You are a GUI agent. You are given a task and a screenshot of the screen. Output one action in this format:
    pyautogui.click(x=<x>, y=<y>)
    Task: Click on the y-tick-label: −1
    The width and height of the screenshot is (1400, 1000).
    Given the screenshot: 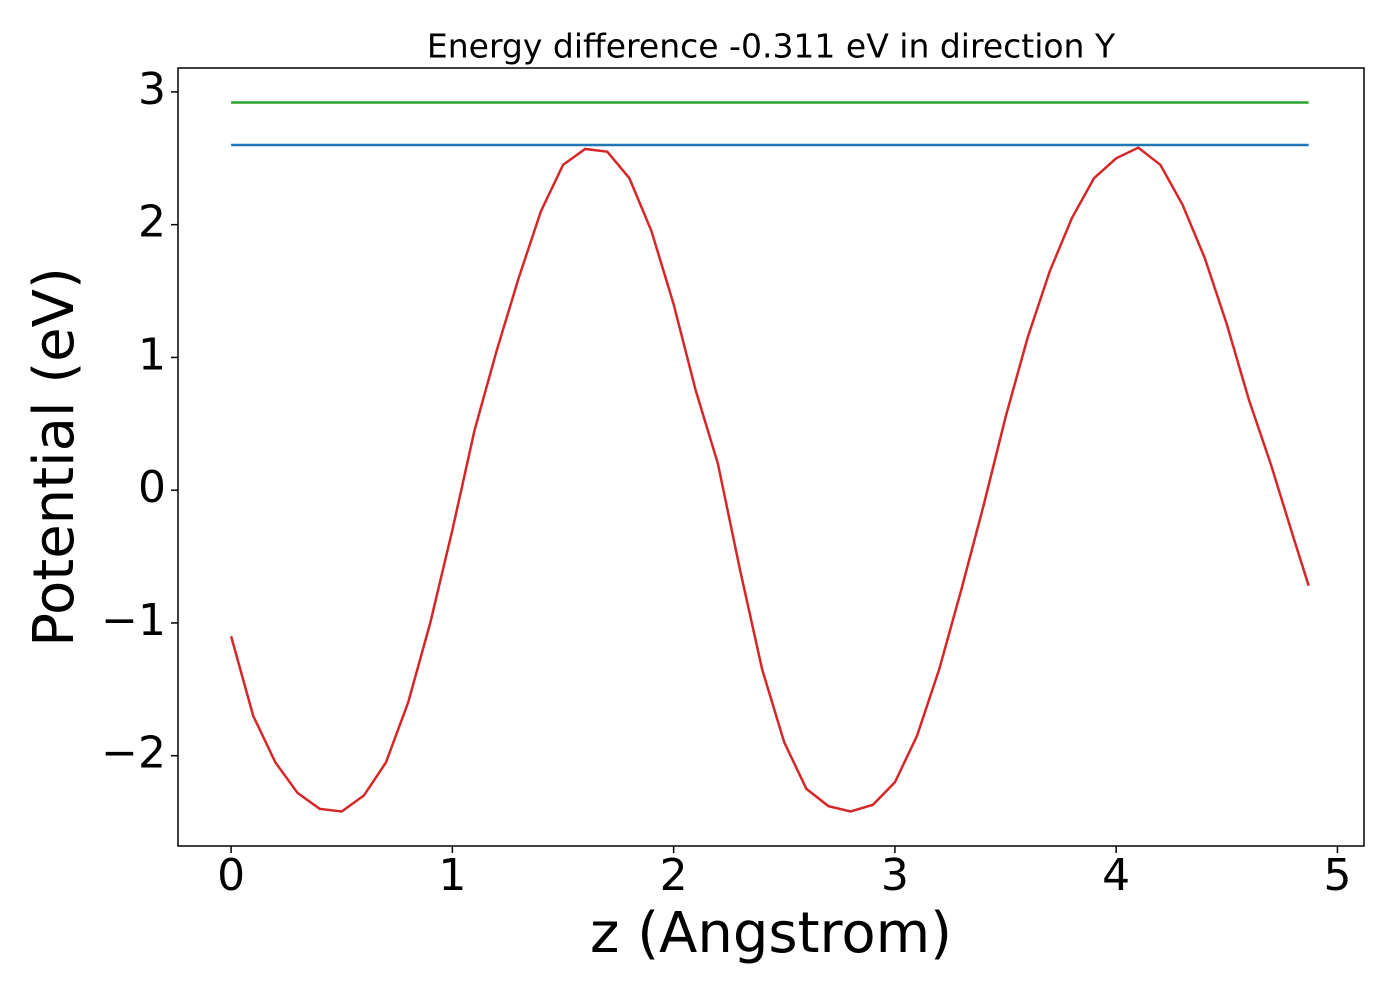 What is the action you would take?
    pyautogui.click(x=133, y=620)
    